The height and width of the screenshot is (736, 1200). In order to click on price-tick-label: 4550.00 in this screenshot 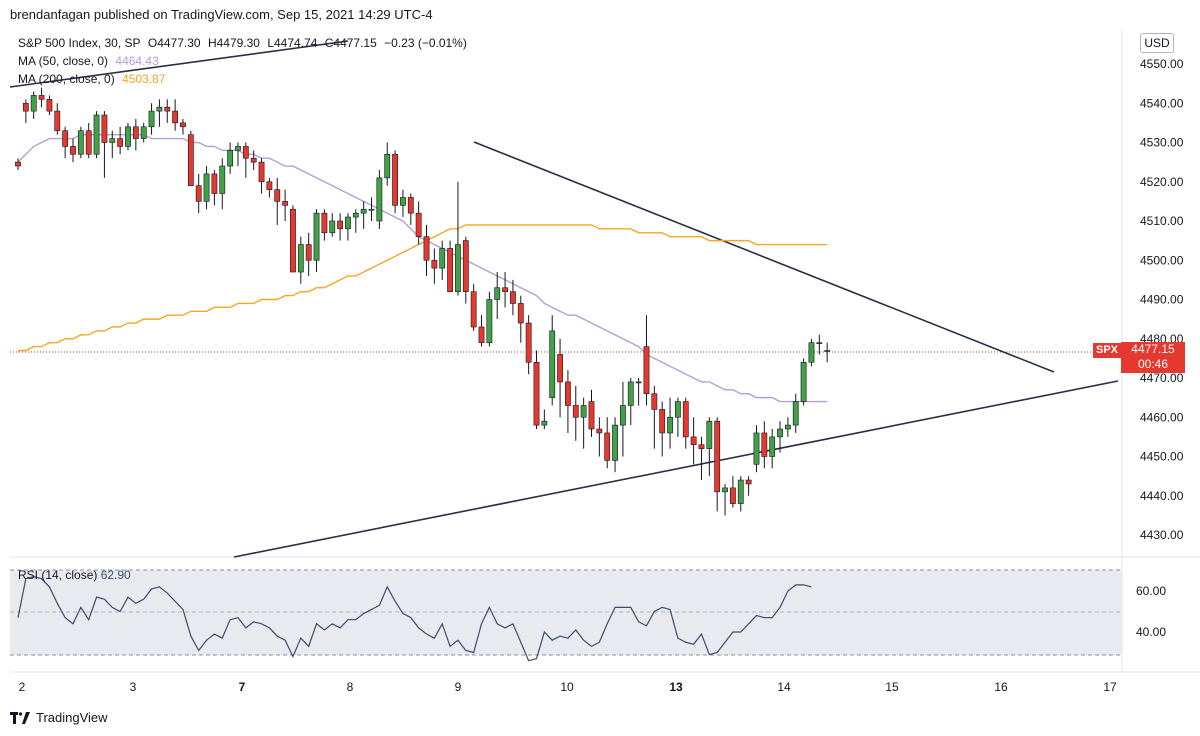, I will do `click(1162, 64)`.